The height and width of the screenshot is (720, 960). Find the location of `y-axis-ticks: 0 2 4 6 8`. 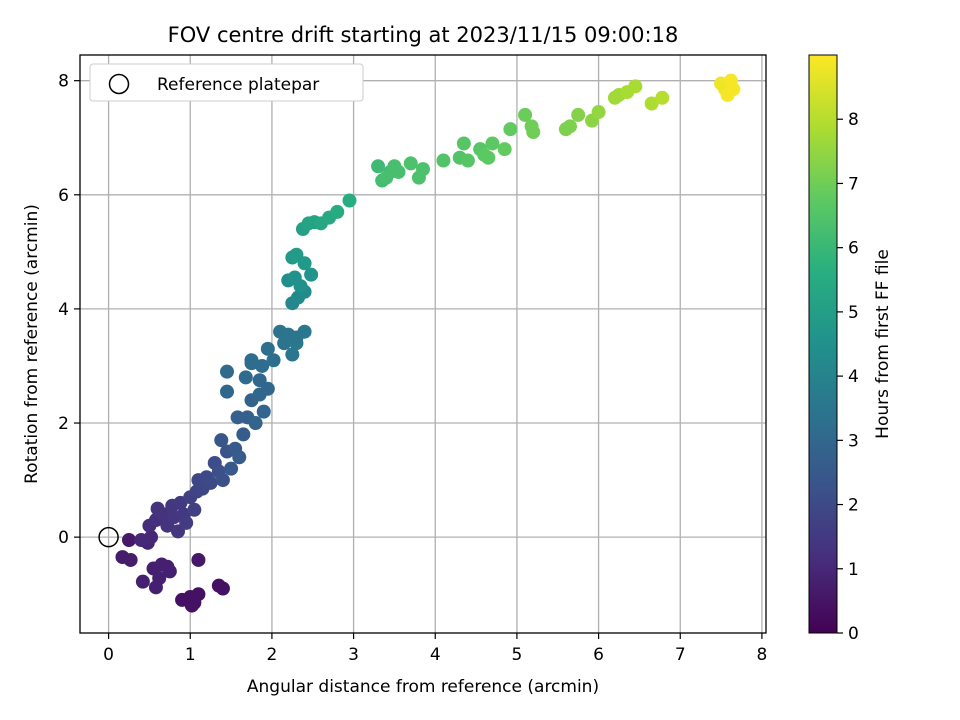

y-axis-ticks: 0 2 4 6 8 is located at coordinates (69, 310).